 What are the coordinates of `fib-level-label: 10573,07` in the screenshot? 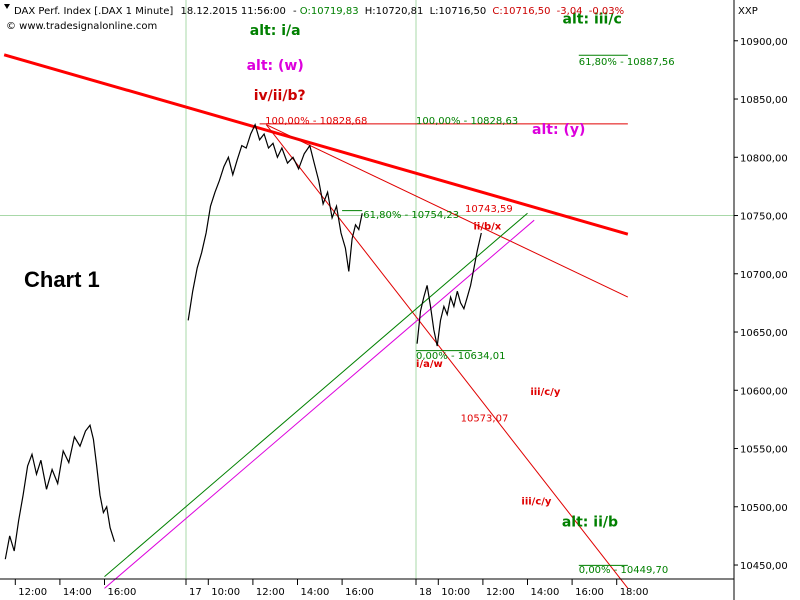 It's located at (485, 419).